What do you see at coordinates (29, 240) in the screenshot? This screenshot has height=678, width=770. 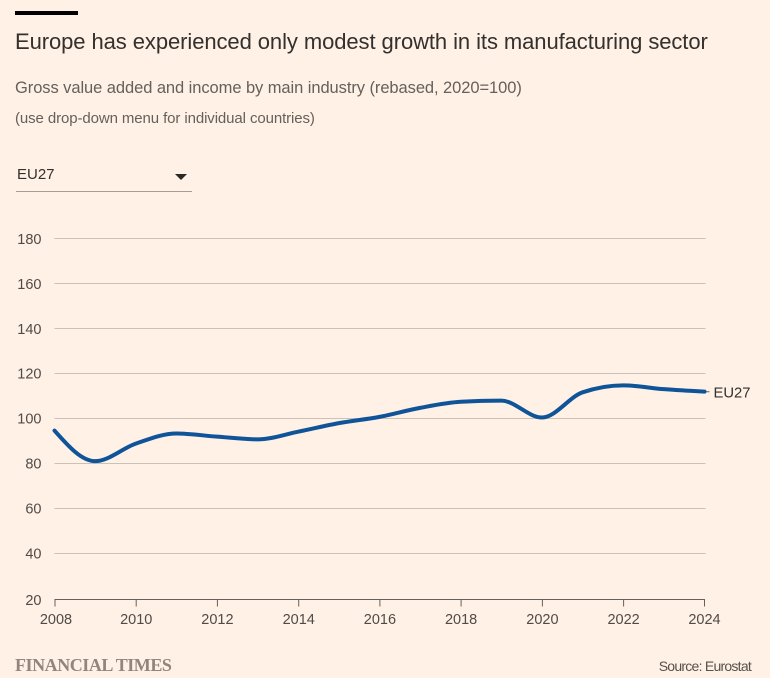 I see `svg-text: 180` at bounding box center [29, 240].